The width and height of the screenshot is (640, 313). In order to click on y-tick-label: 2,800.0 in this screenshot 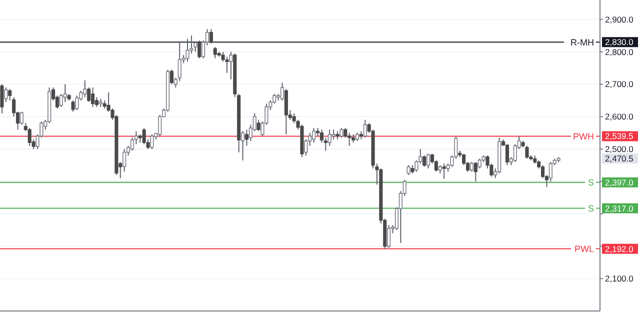, I will do `click(619, 51)`.